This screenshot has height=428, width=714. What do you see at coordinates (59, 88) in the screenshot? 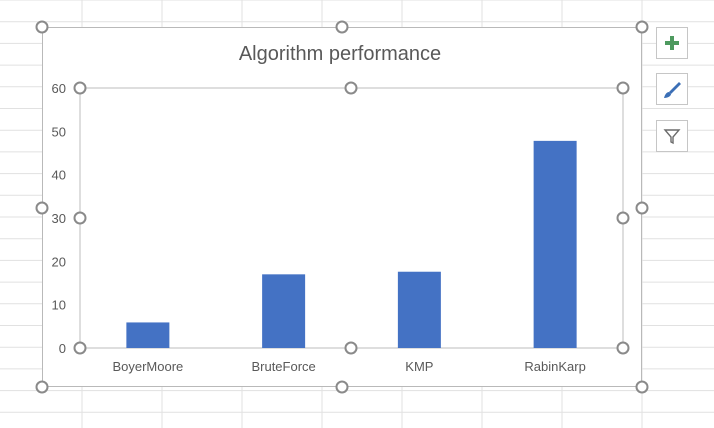
I see `y-tick-label: 60` at bounding box center [59, 88].